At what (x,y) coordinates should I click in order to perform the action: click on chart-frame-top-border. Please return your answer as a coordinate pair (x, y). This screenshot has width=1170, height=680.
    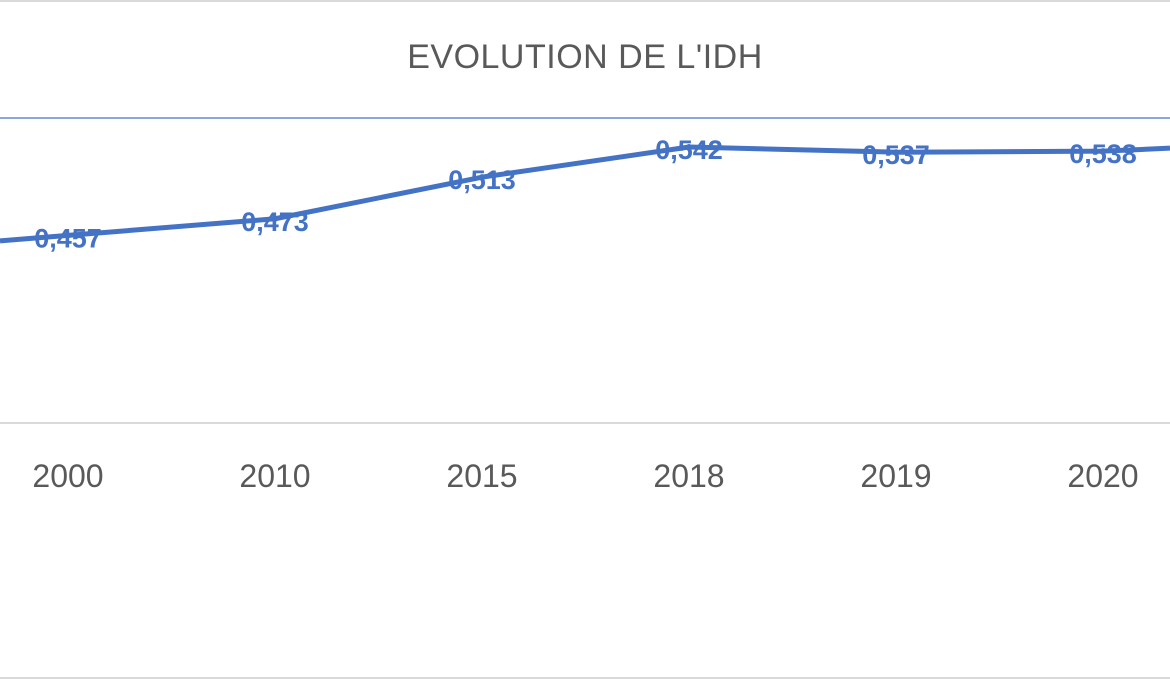
    Looking at the image, I should click on (585, 1).